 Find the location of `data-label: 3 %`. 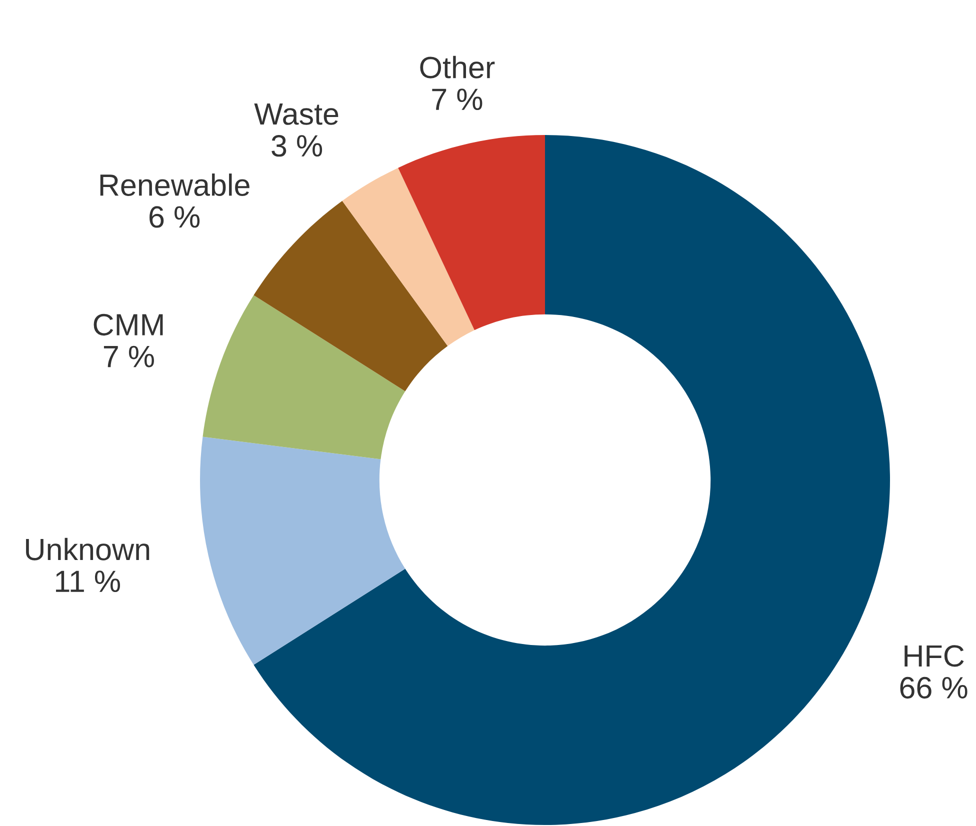

data-label: 3 % is located at coordinates (297, 146).